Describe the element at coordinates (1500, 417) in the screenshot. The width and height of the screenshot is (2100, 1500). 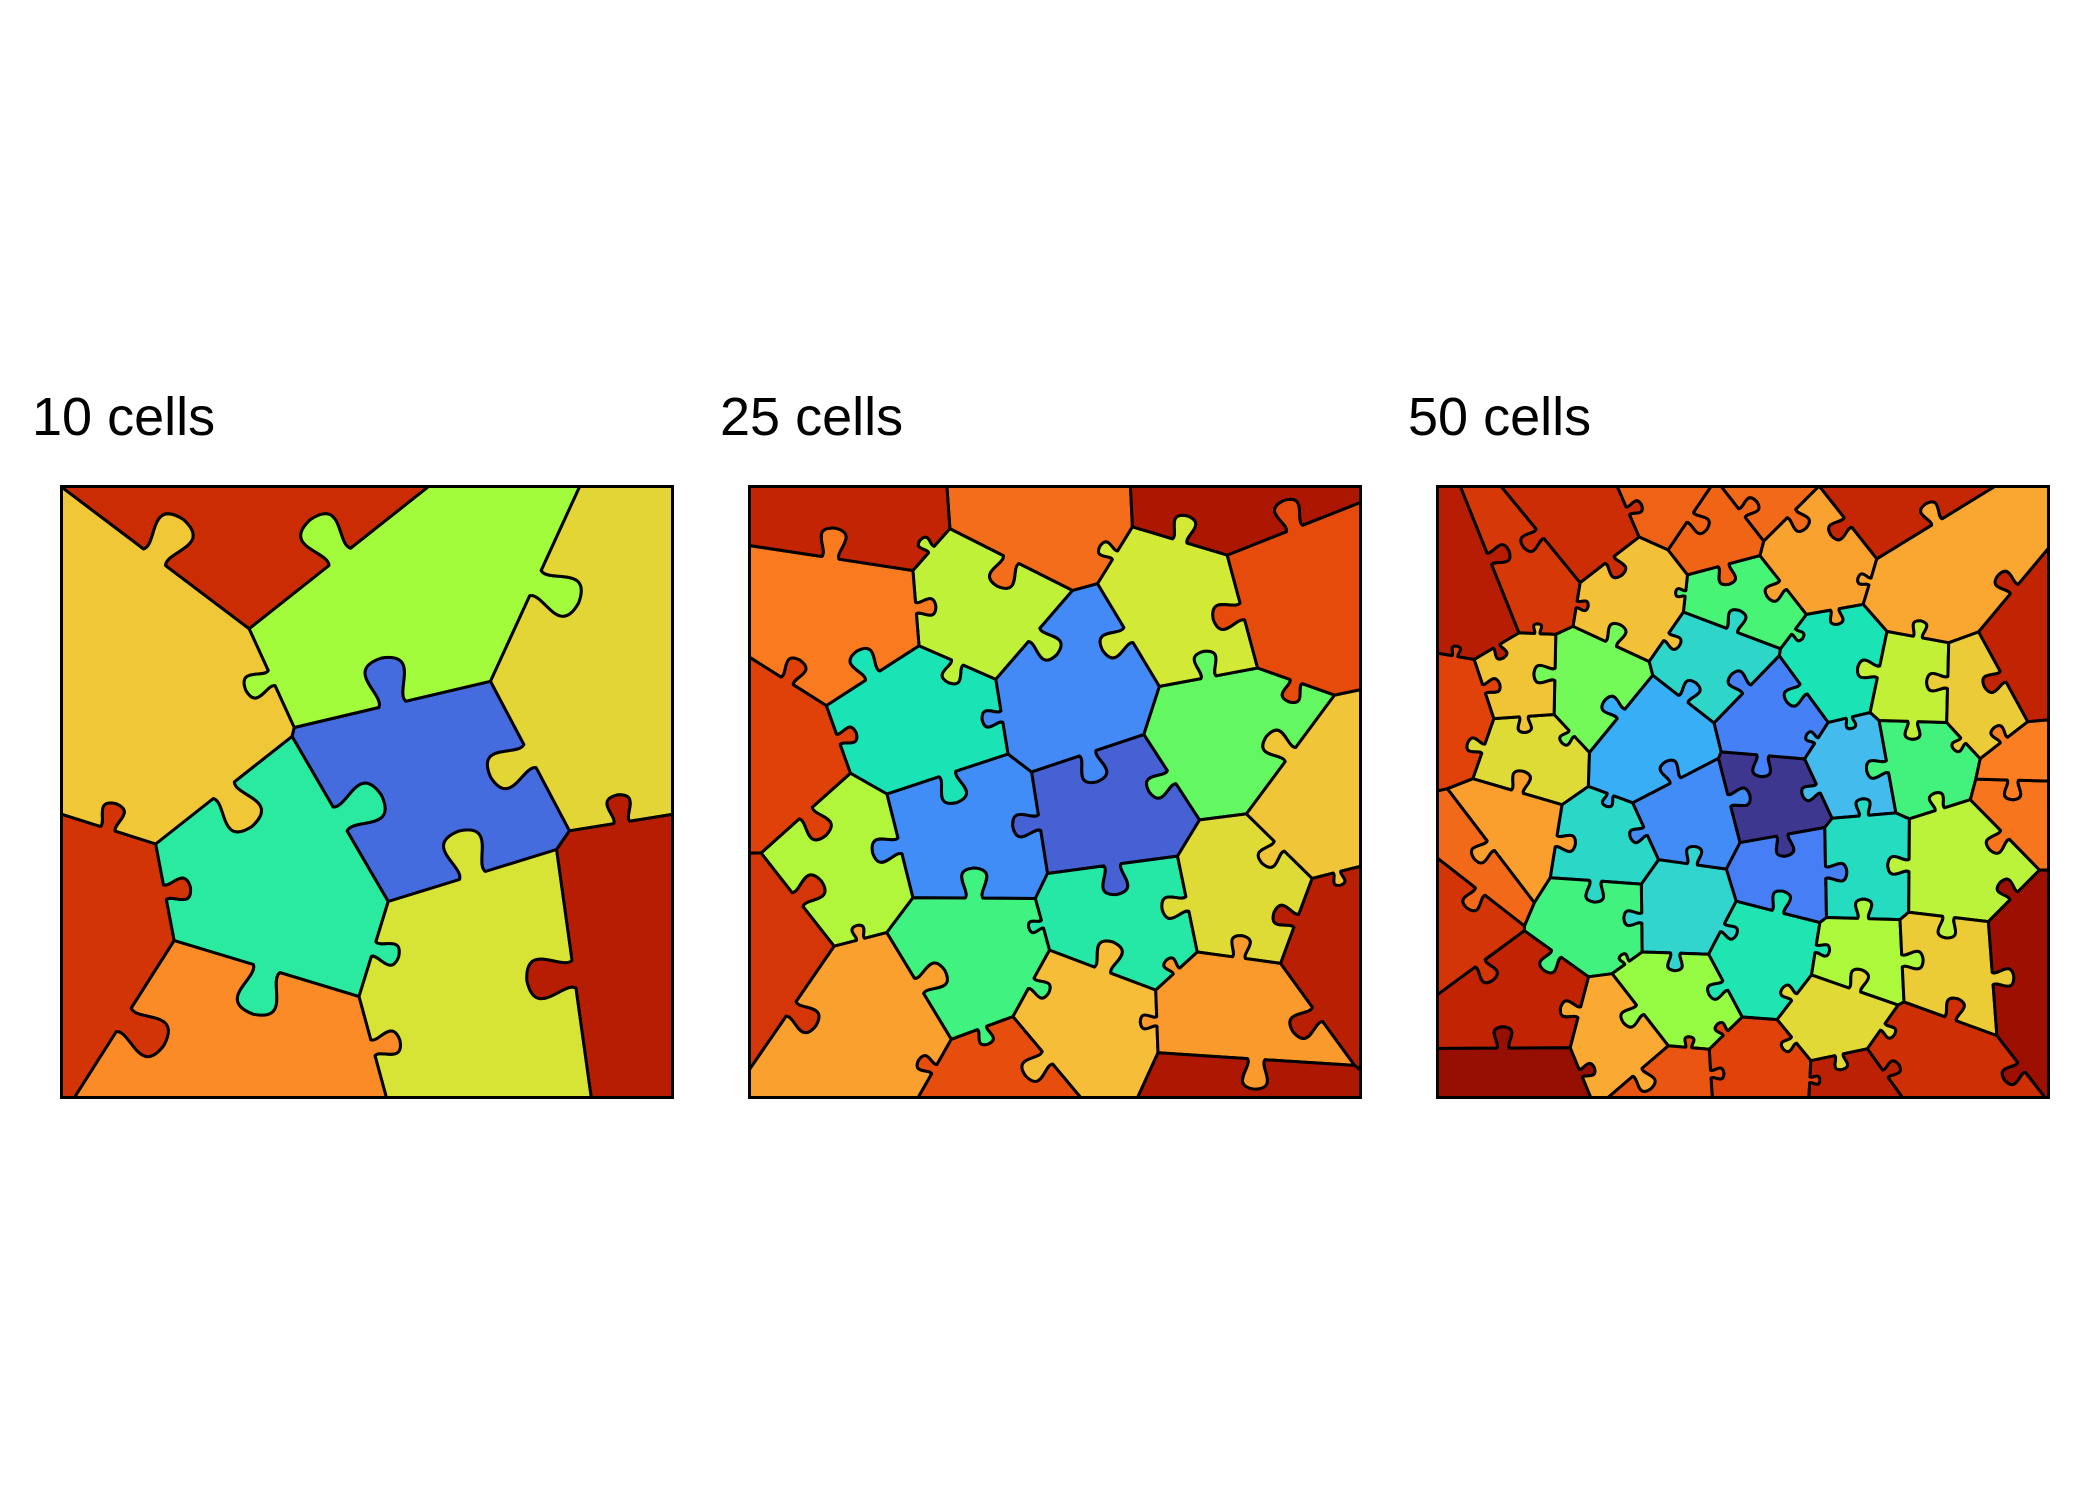
I see `panel-title: 50 cells` at that location.